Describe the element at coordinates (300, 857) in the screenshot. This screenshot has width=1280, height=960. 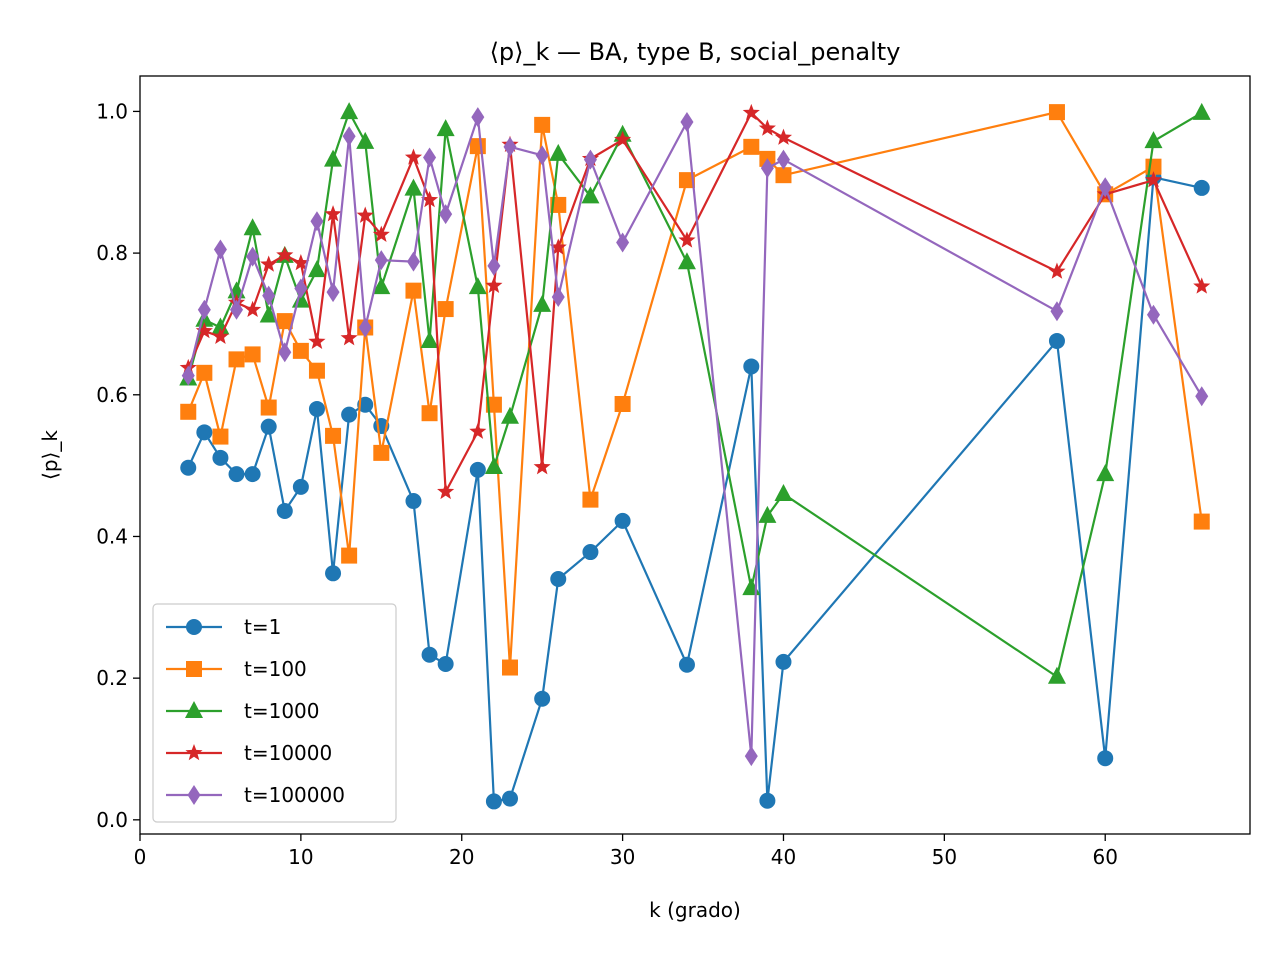
I see `x-tick-label: 10` at that location.